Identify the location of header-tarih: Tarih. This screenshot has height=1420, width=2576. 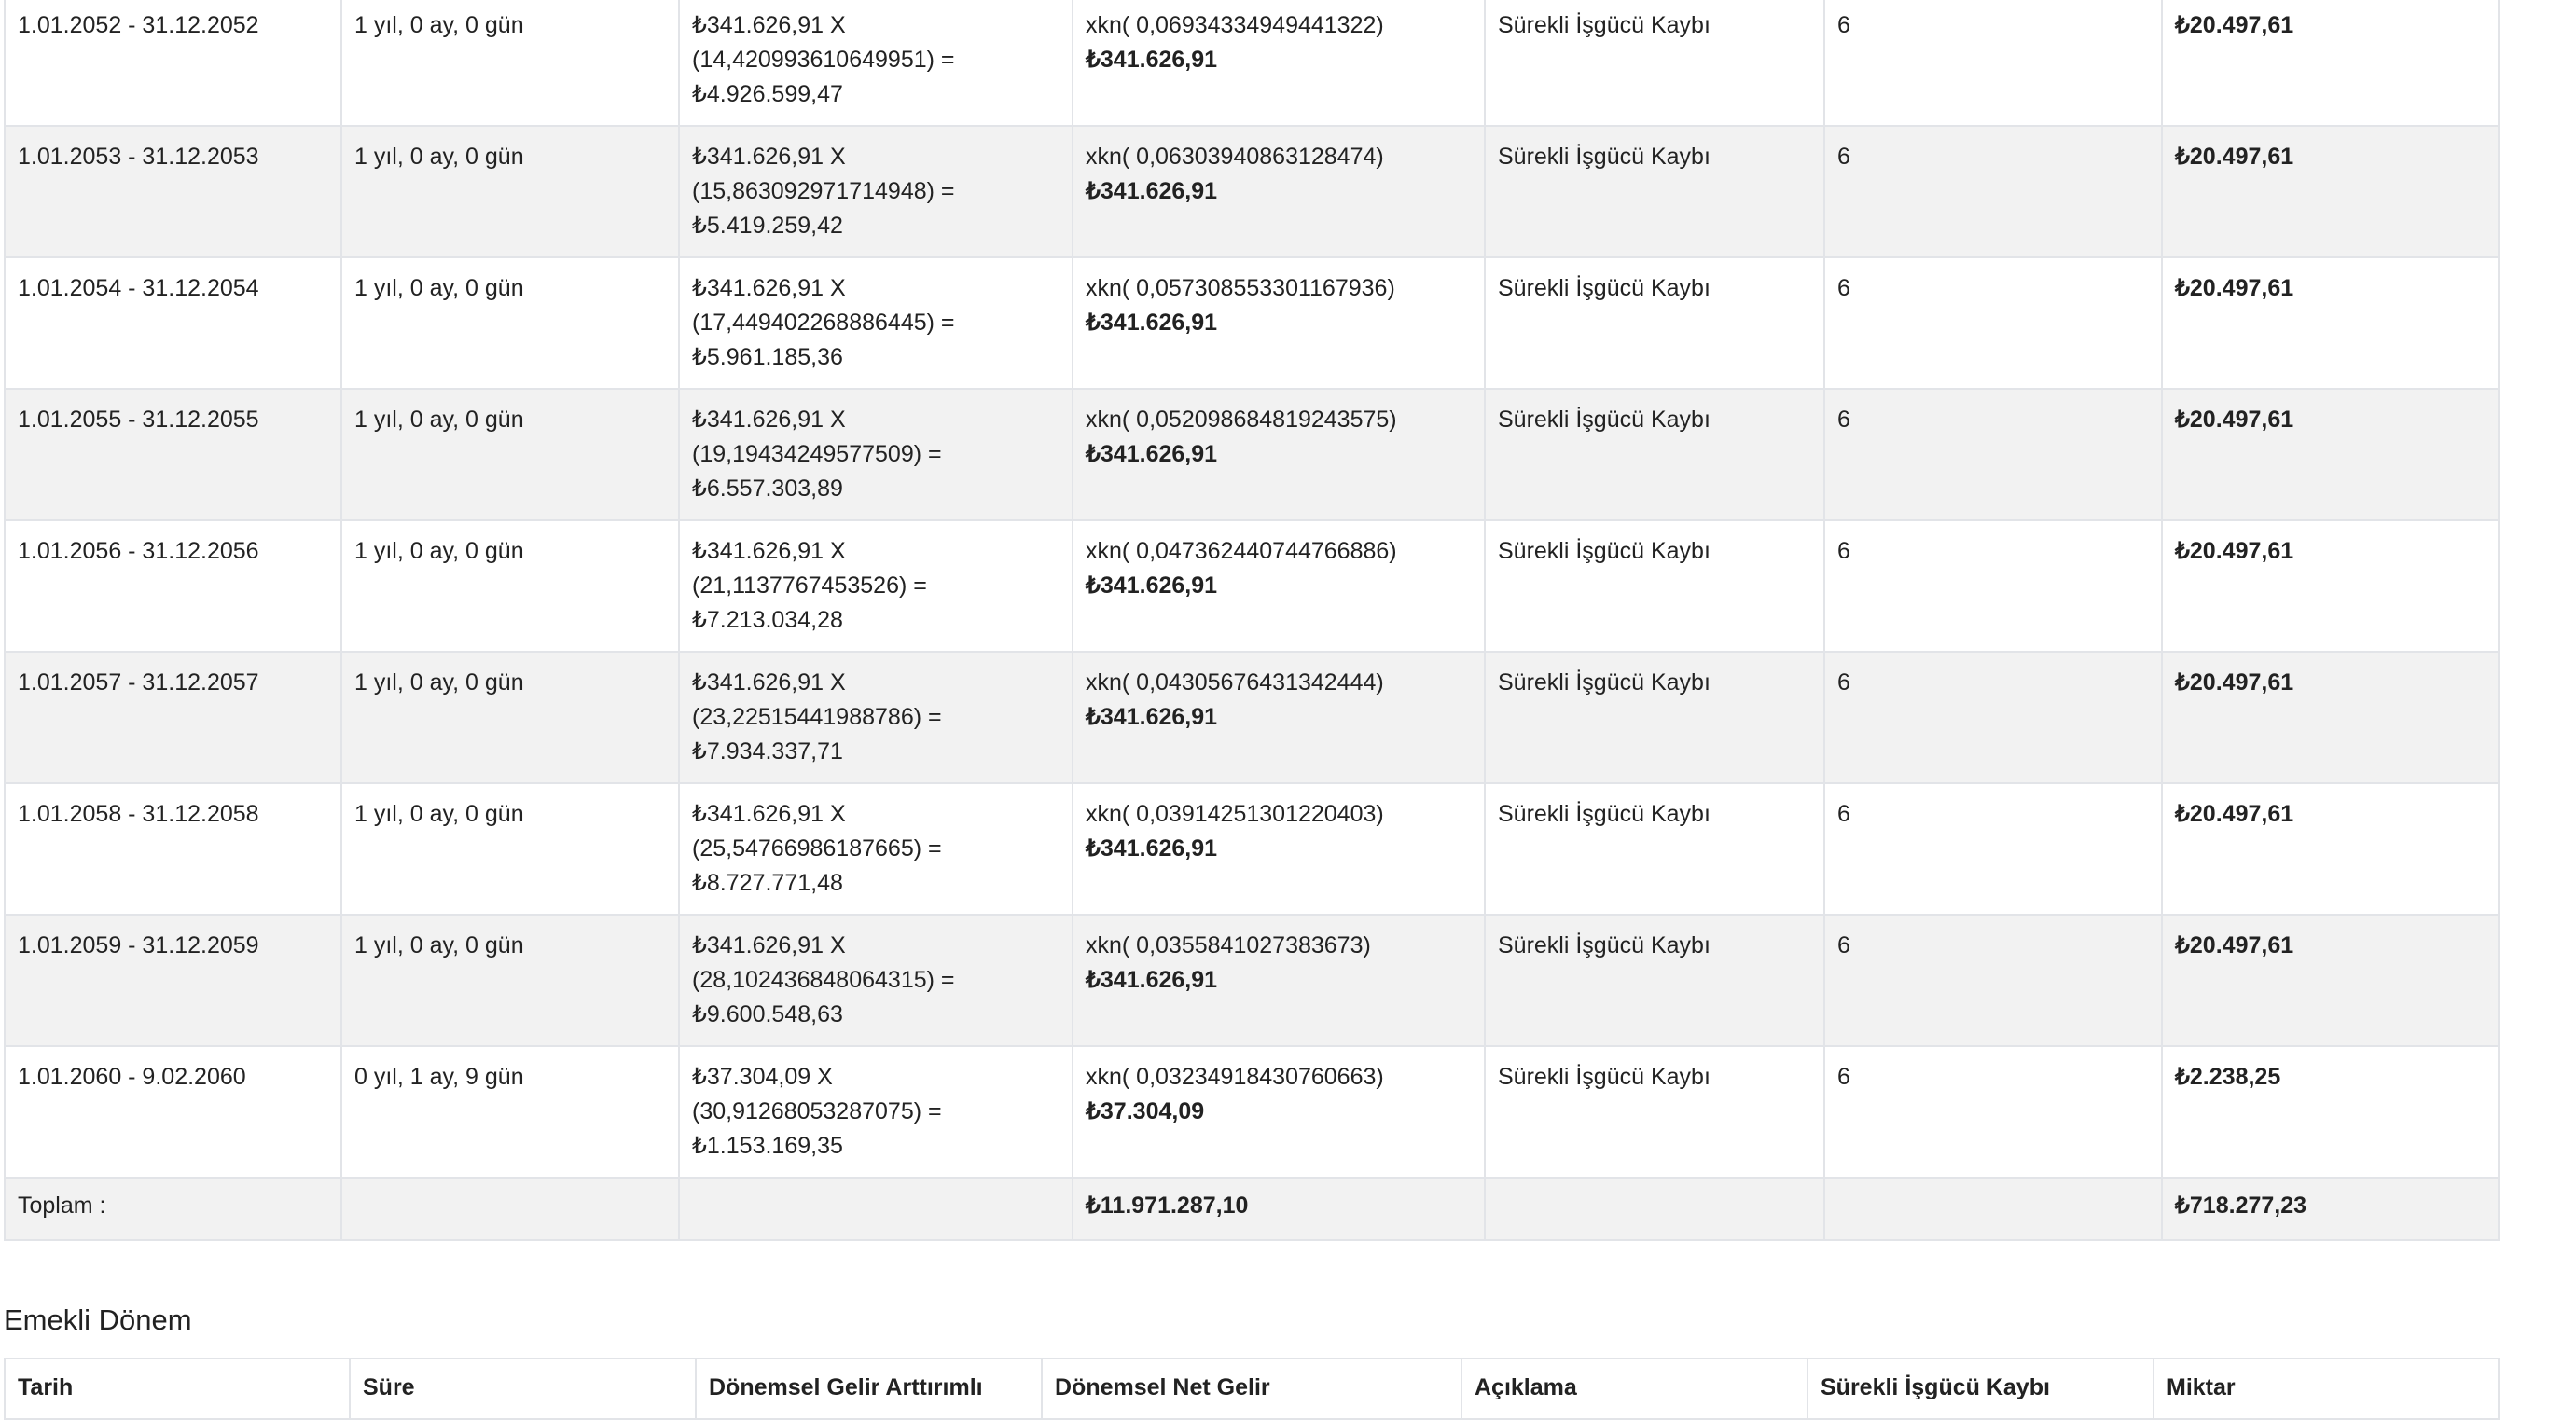
(177, 1389).